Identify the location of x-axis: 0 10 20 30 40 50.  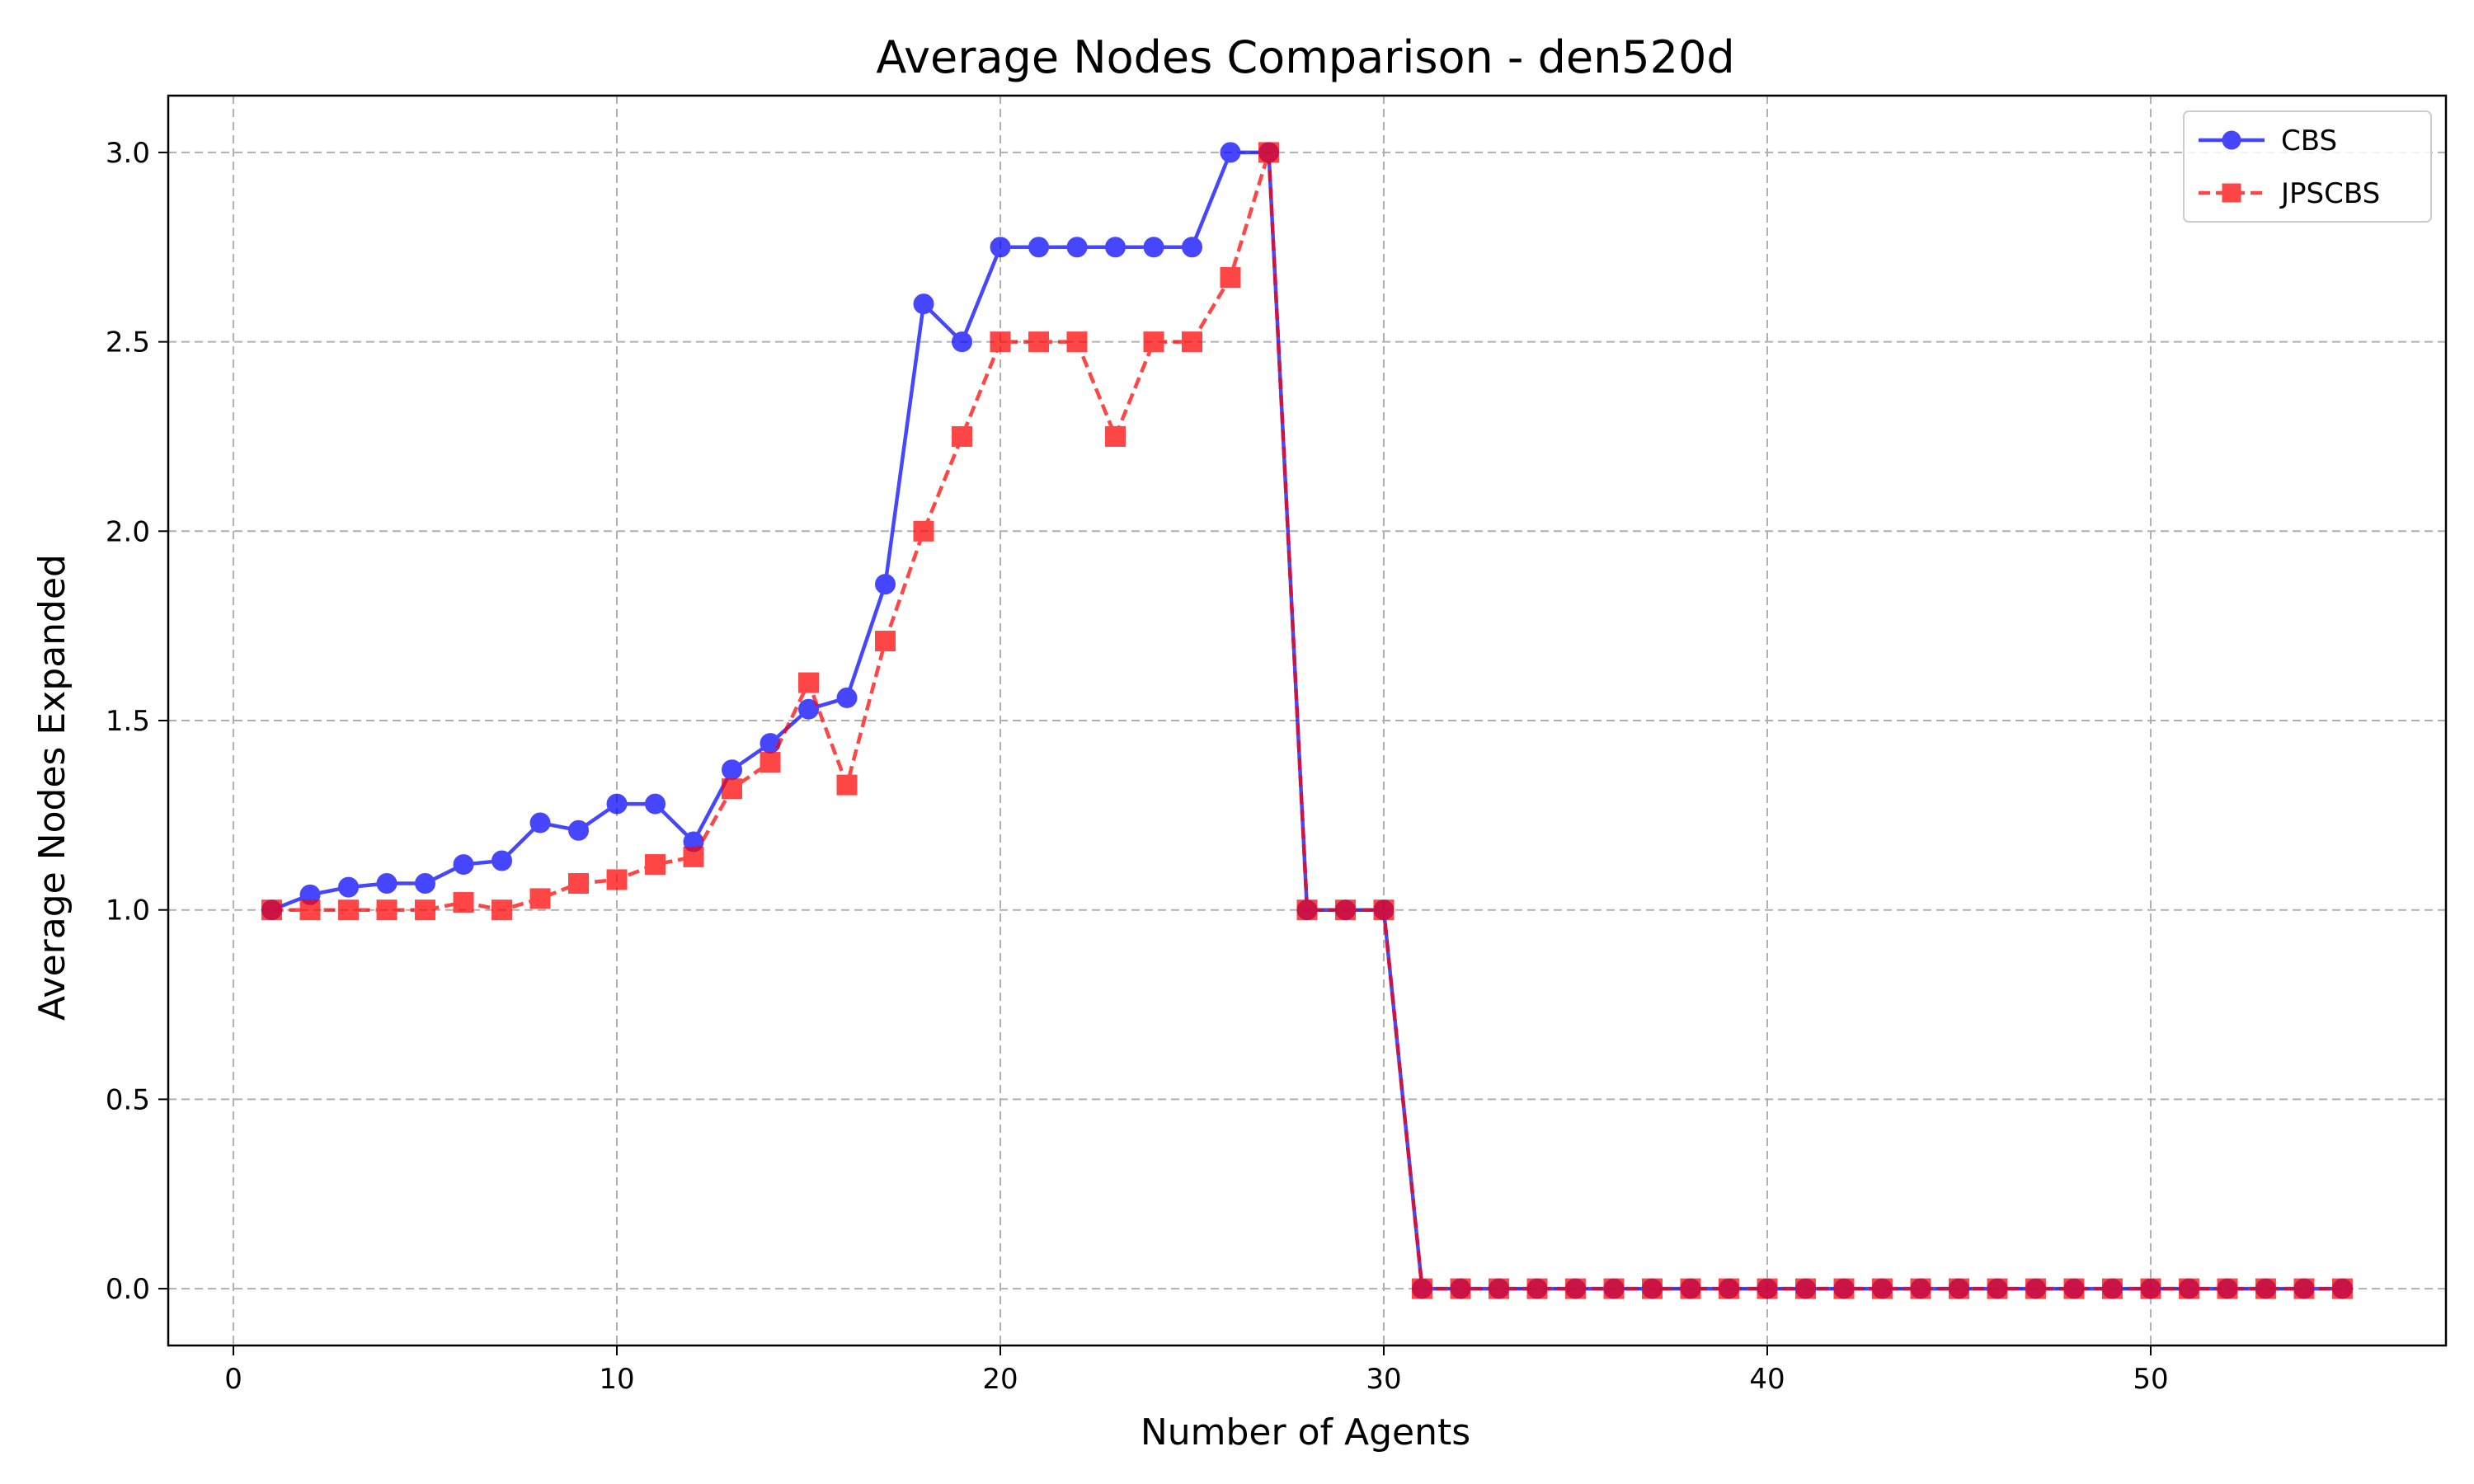
(1196, 1370).